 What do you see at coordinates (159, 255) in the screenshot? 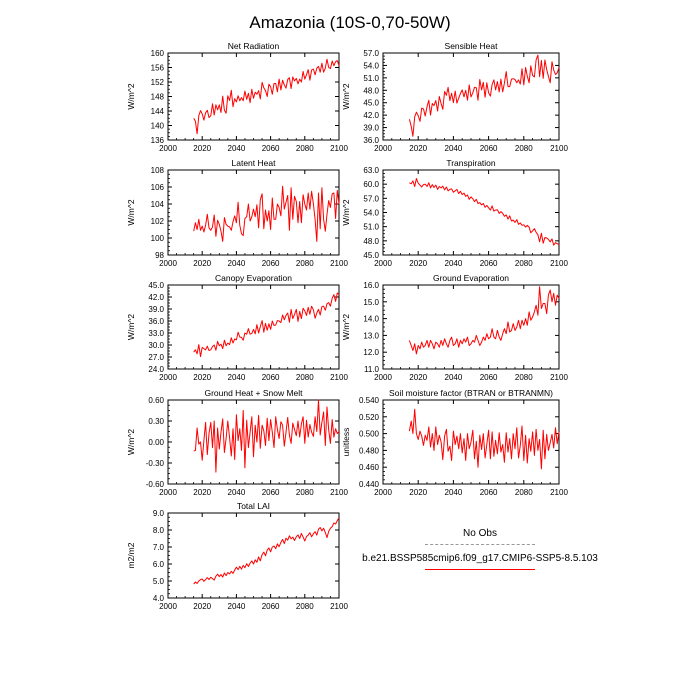
I see `y-tick-label: 98` at bounding box center [159, 255].